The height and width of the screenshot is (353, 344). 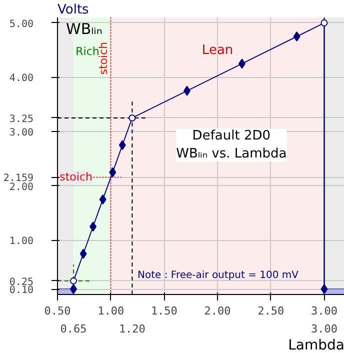 What do you see at coordinates (21, 119) in the screenshot?
I see `y-tick-label: 3.25` at bounding box center [21, 119].